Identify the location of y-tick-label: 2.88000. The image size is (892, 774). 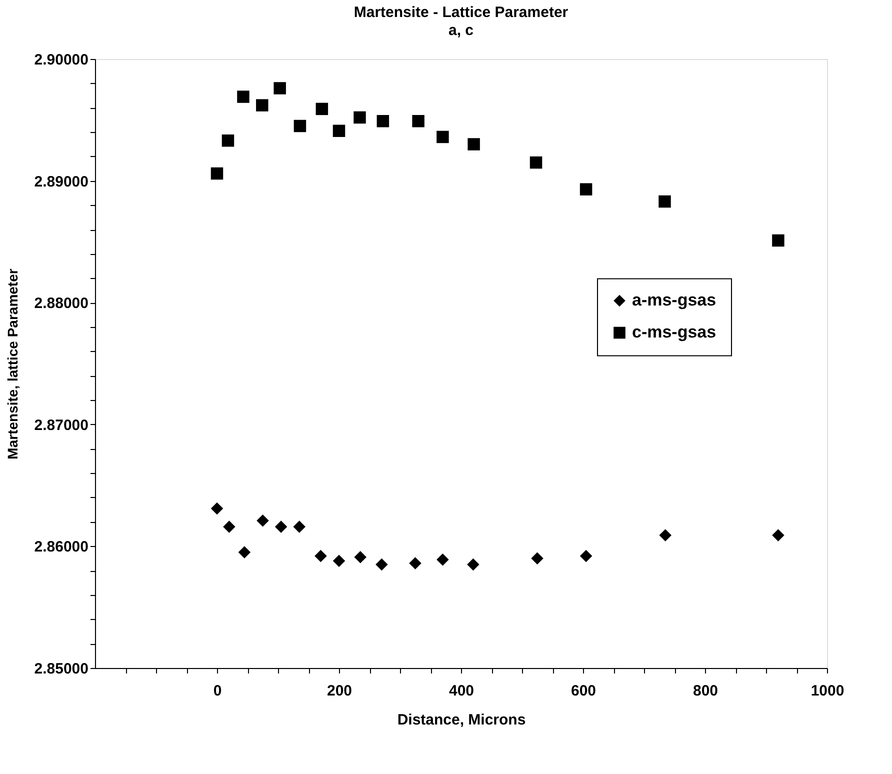
(61, 303).